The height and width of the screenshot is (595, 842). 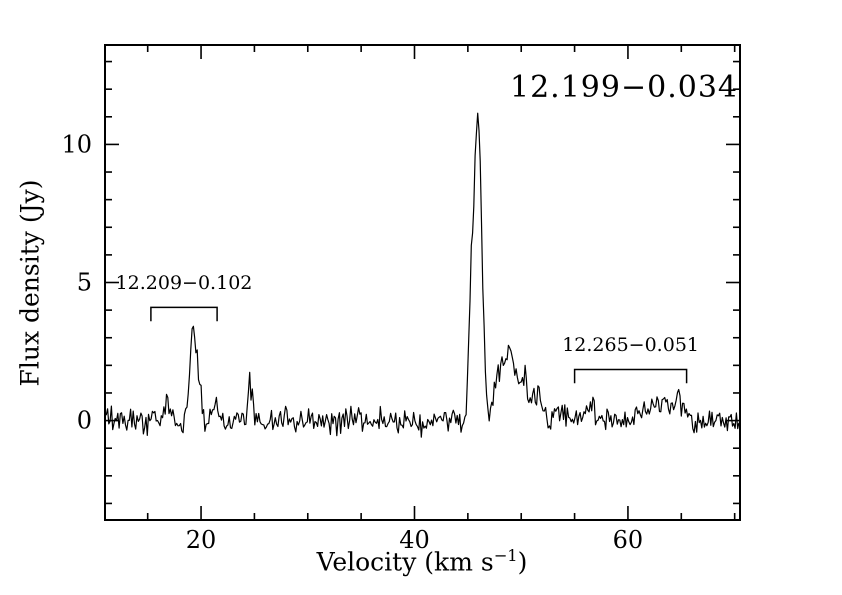 I want to click on x-axis-label-close: ), so click(x=522, y=562).